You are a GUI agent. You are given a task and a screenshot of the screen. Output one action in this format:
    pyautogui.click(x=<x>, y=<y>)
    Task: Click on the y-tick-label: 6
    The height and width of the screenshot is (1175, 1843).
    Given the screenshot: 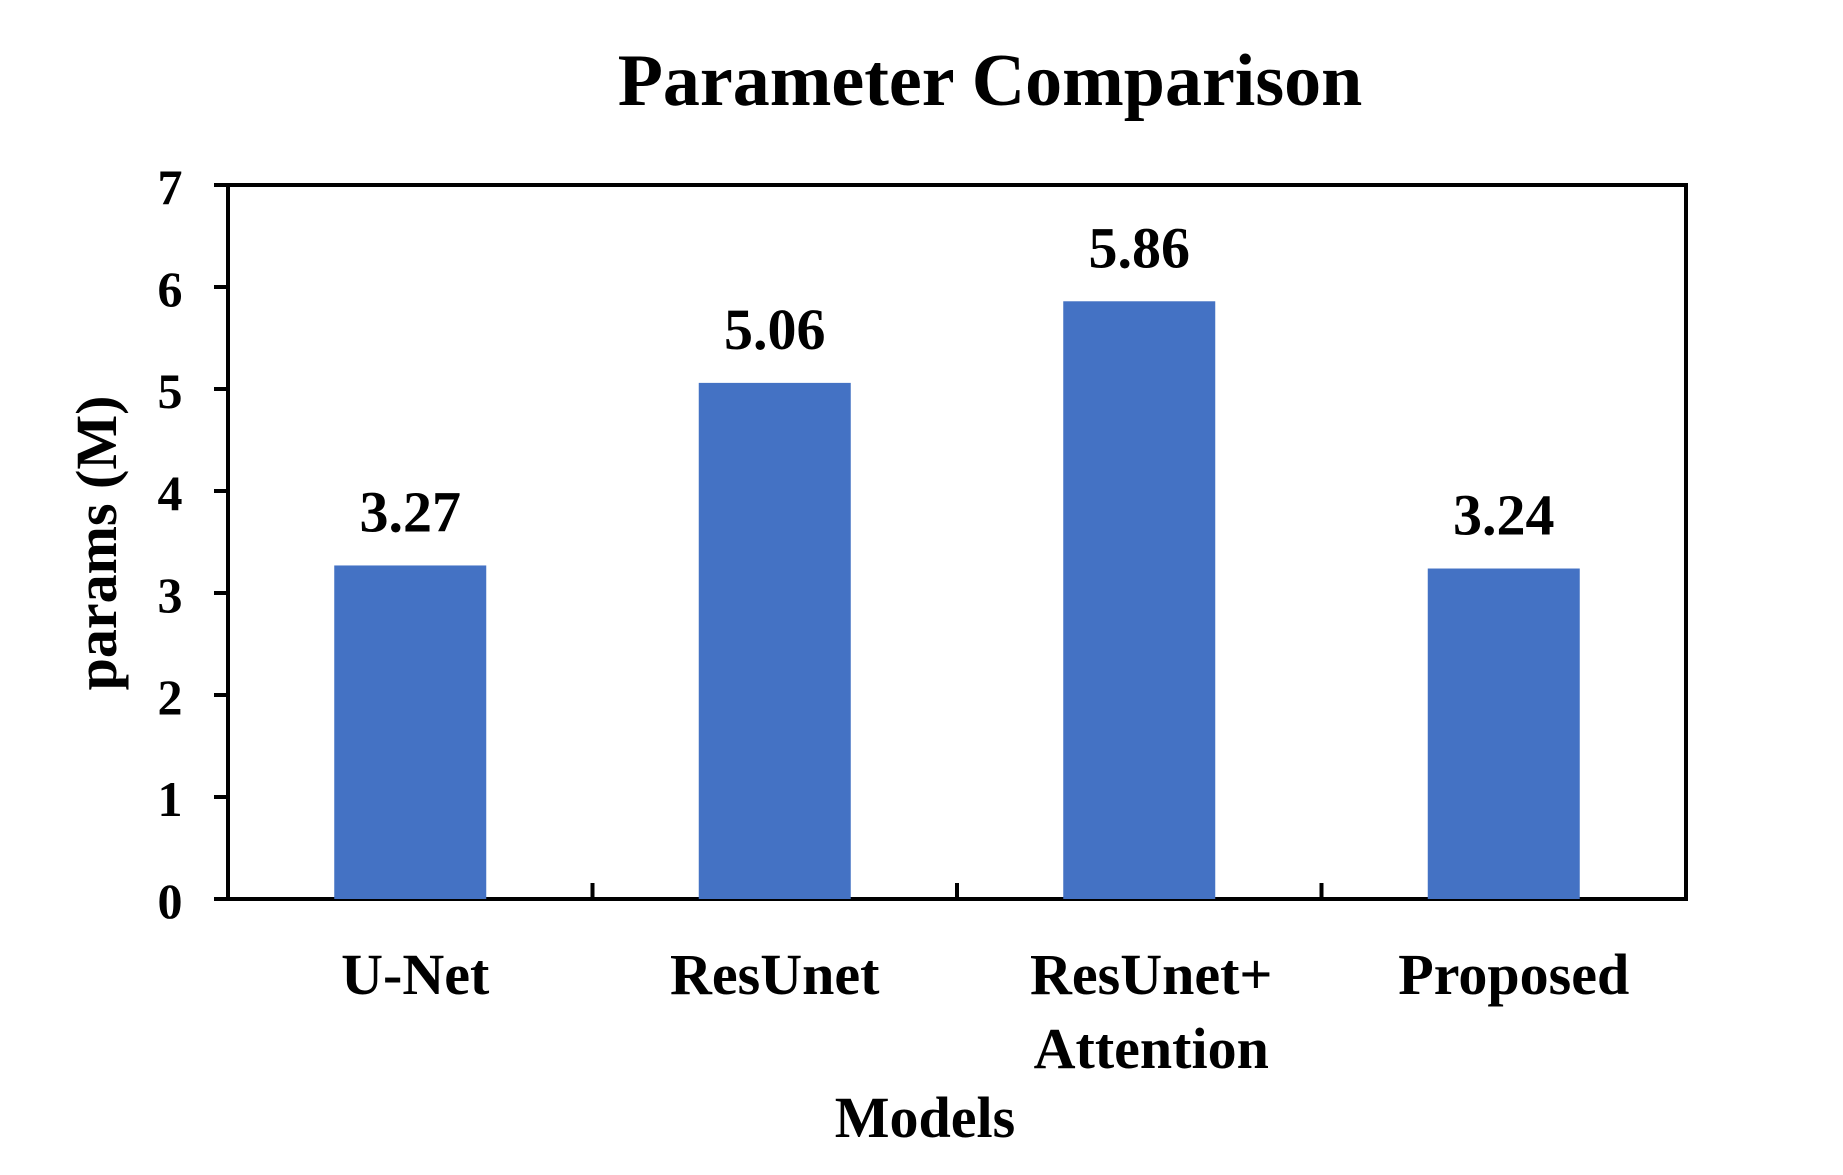 What is the action you would take?
    pyautogui.click(x=170, y=289)
    